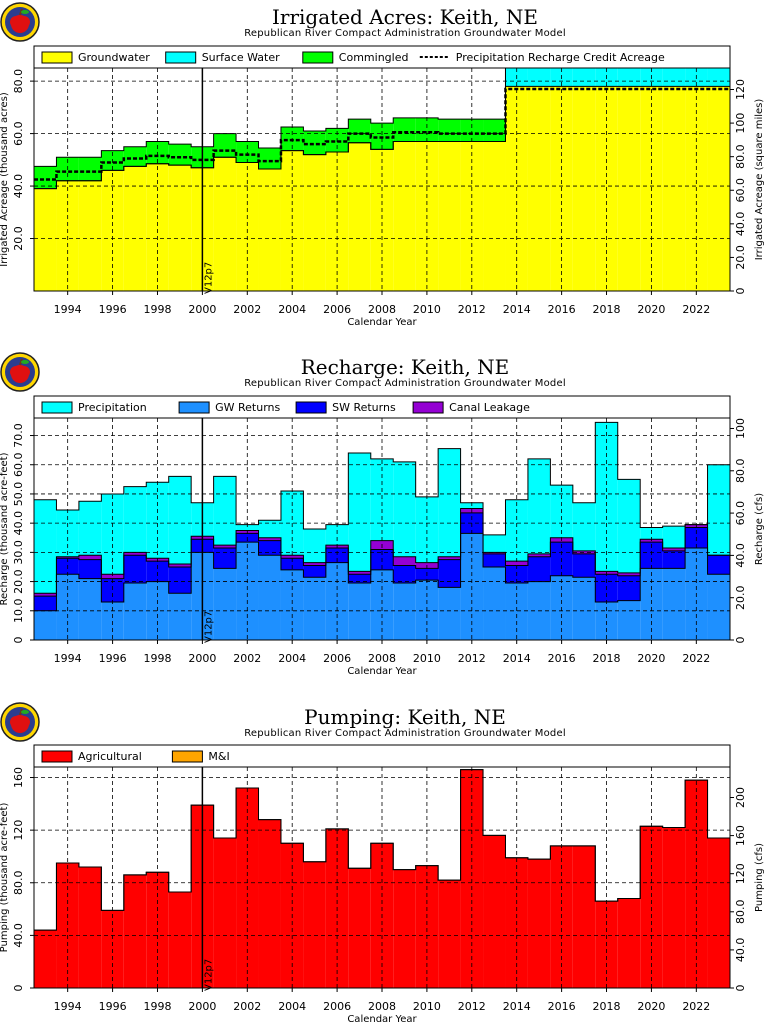 The height and width of the screenshot is (1024, 768). Describe the element at coordinates (382, 499) in the screenshot. I see `bar-precipitation-2008` at that location.